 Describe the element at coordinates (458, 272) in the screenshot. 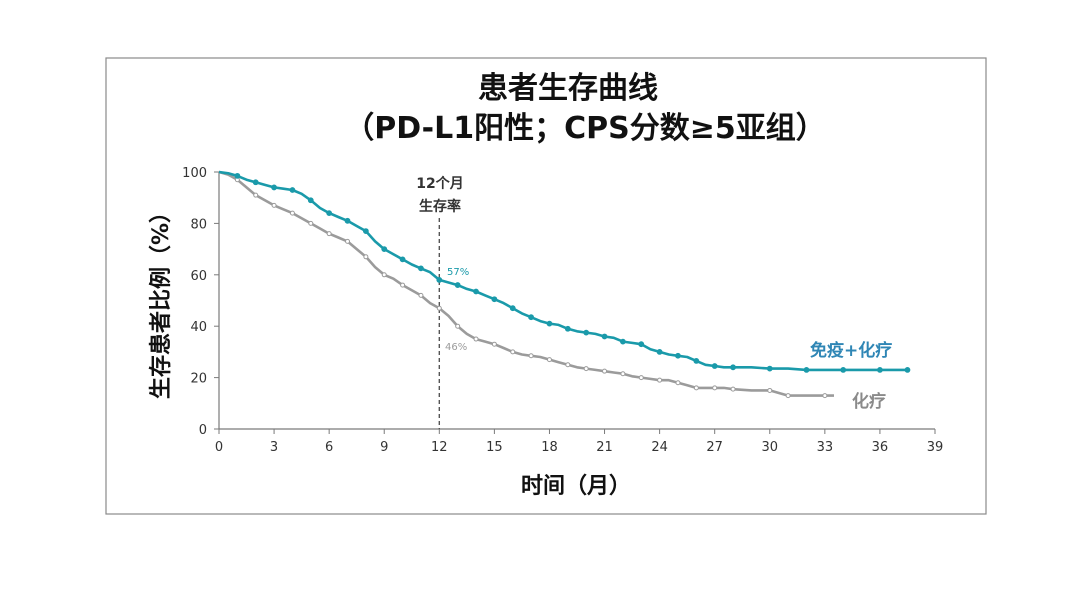

I see `series-immuno-chemo-12-month-value: 57%` at that location.